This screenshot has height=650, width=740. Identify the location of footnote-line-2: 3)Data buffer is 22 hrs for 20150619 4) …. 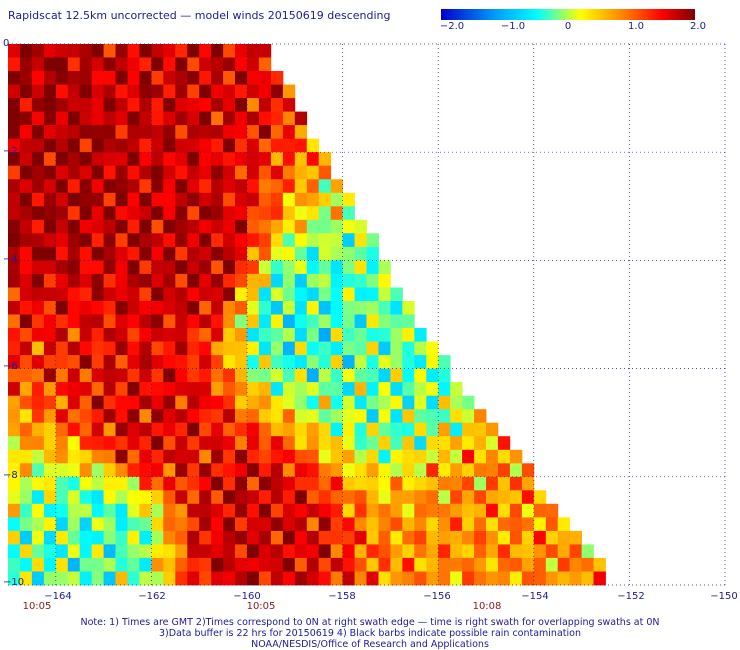
(370, 633).